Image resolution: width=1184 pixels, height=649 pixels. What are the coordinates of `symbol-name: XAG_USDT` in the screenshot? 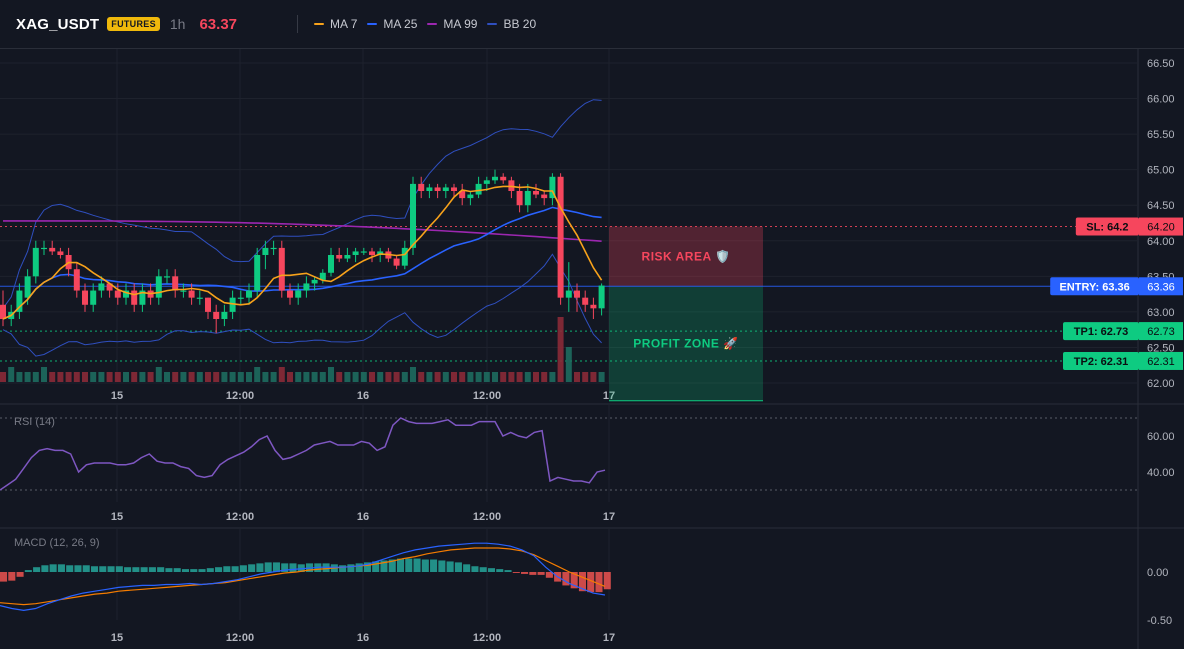 It's located at (58, 24).